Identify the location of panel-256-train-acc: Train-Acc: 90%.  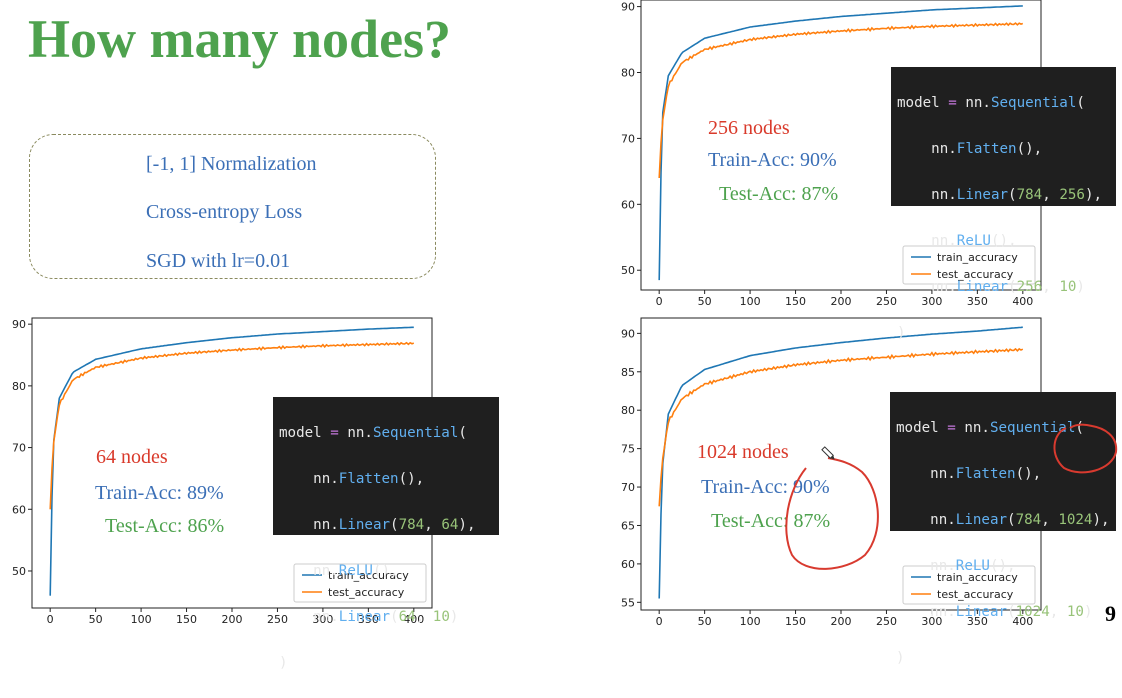
(772, 160).